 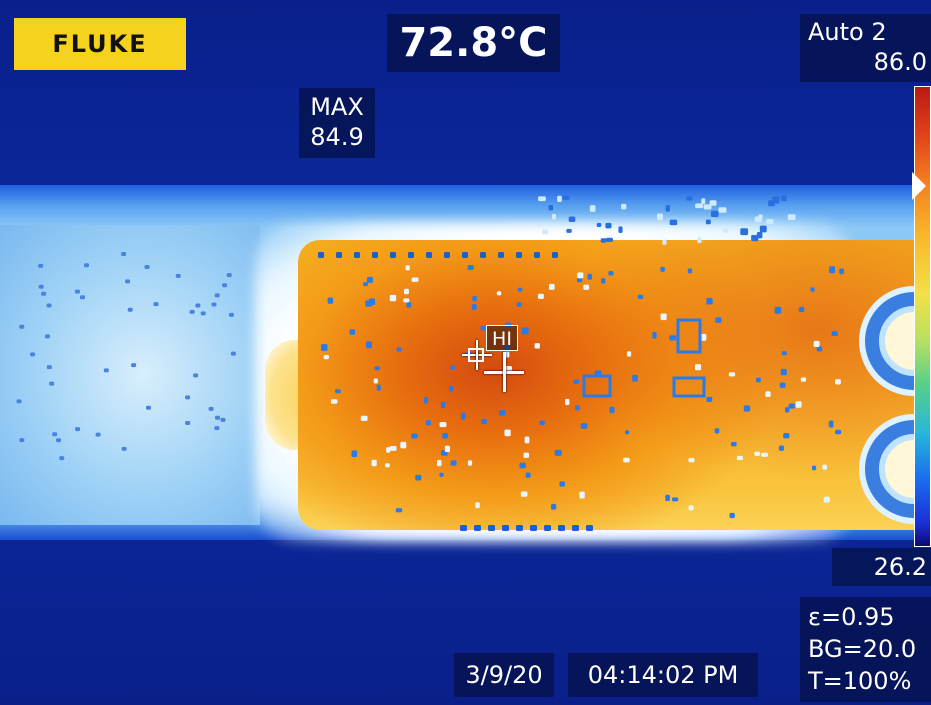 What do you see at coordinates (337, 107) in the screenshot?
I see `max-label: MAX` at bounding box center [337, 107].